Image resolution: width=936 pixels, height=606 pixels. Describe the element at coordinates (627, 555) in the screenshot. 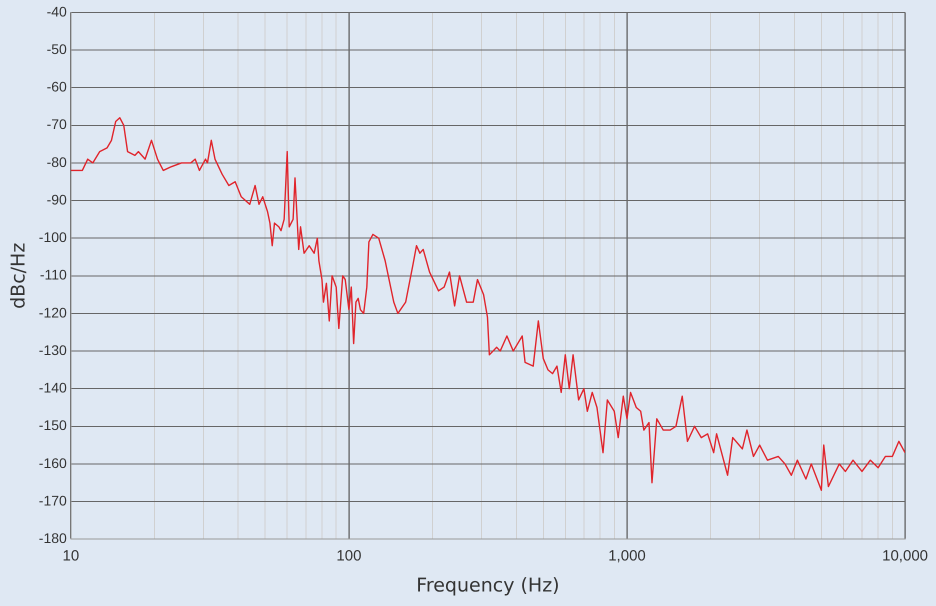

I see `x-tick-label: 1,000` at that location.